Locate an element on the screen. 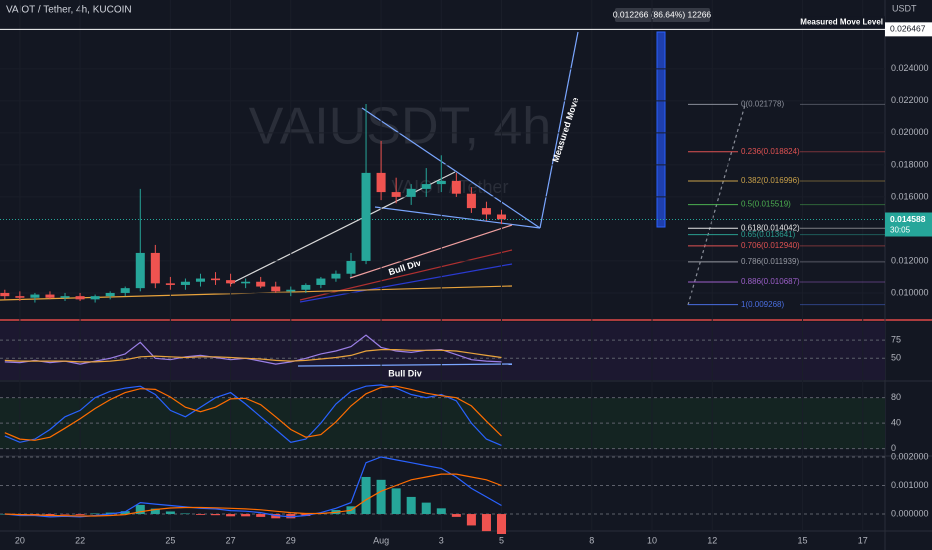  y-tick-label: 75 is located at coordinates (896, 340).